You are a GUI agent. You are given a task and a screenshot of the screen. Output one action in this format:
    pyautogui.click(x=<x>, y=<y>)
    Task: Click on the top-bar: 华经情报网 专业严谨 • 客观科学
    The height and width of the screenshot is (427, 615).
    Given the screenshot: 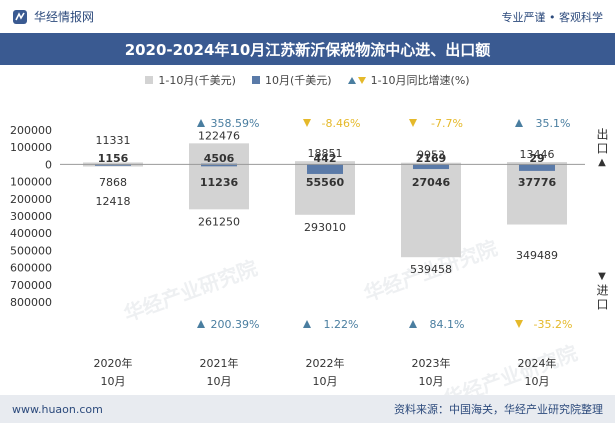 What is the action you would take?
    pyautogui.click(x=307, y=16)
    